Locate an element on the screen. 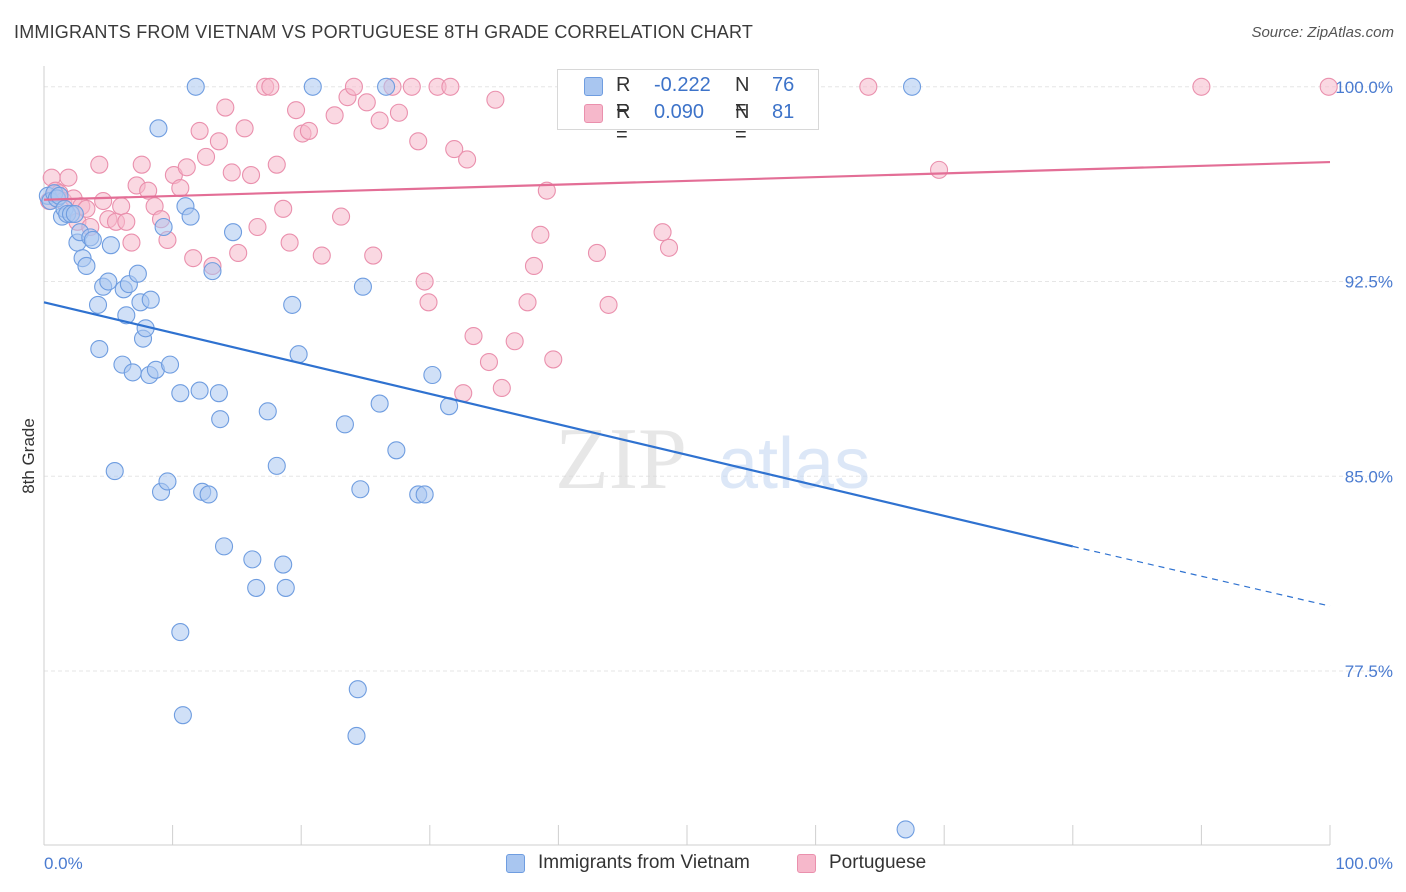 The width and height of the screenshot is (1406, 892). bottom-legend-swatch-blue is located at coordinates (515, 863).